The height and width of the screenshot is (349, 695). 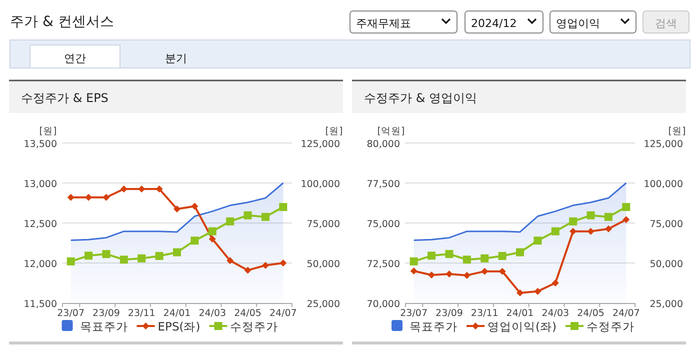 What do you see at coordinates (522, 327) in the screenshot?
I see `legend-label: 영업이익(좌)` at bounding box center [522, 327].